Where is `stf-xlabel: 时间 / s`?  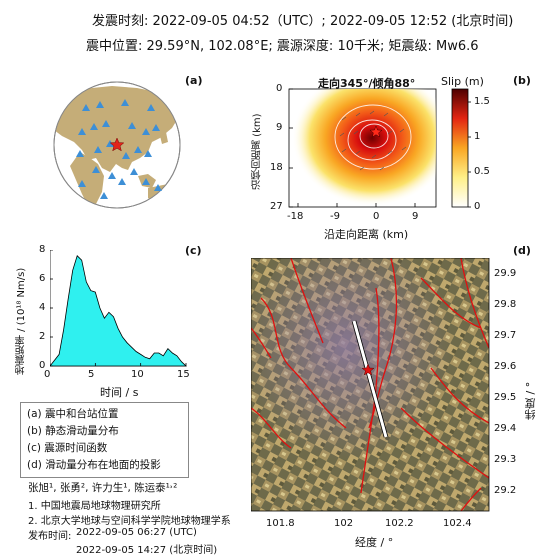 stf-xlabel: 时间 / s is located at coordinates (119, 392).